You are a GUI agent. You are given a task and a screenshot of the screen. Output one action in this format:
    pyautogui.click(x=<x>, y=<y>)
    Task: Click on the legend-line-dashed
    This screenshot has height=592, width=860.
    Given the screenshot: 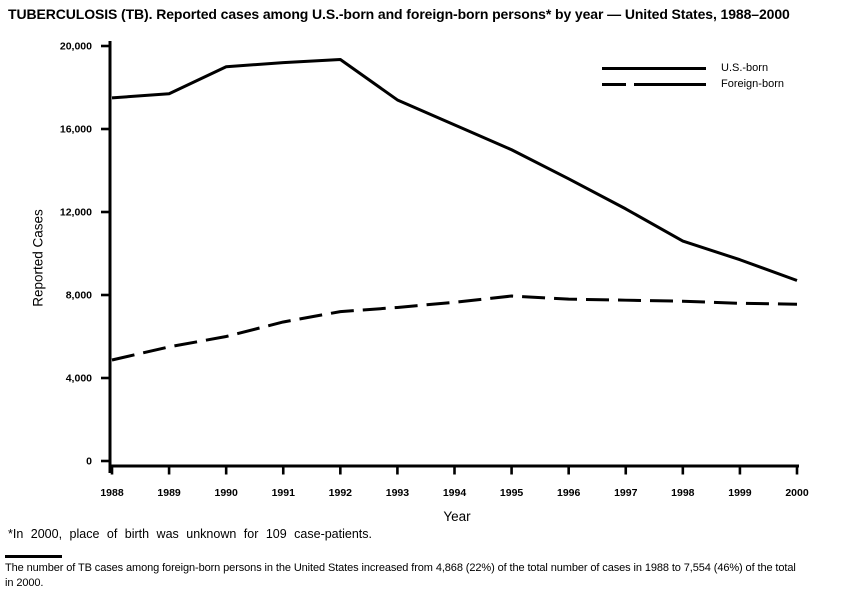 What is the action you would take?
    pyautogui.click(x=654, y=84)
    